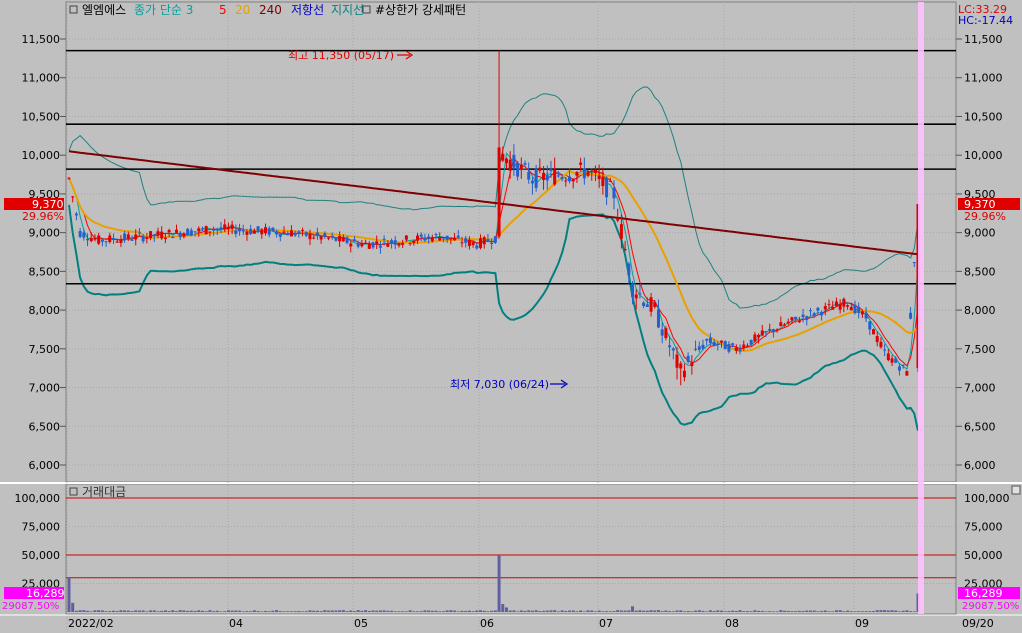 The image size is (1022, 633). What do you see at coordinates (978, 623) in the screenshot?
I see `date-tick-label: 09/20` at bounding box center [978, 623].